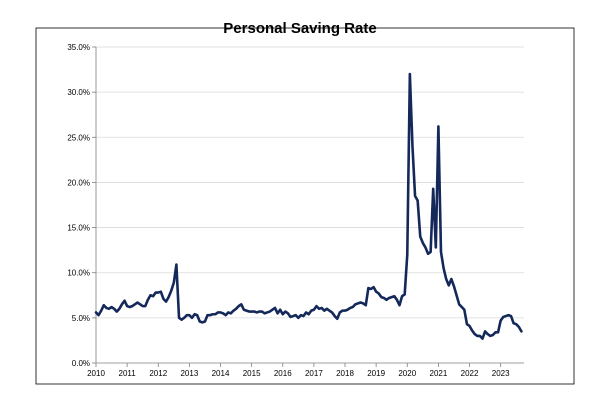 The height and width of the screenshot is (400, 600). I want to click on y-tick-label: 25.0%, so click(78, 137).